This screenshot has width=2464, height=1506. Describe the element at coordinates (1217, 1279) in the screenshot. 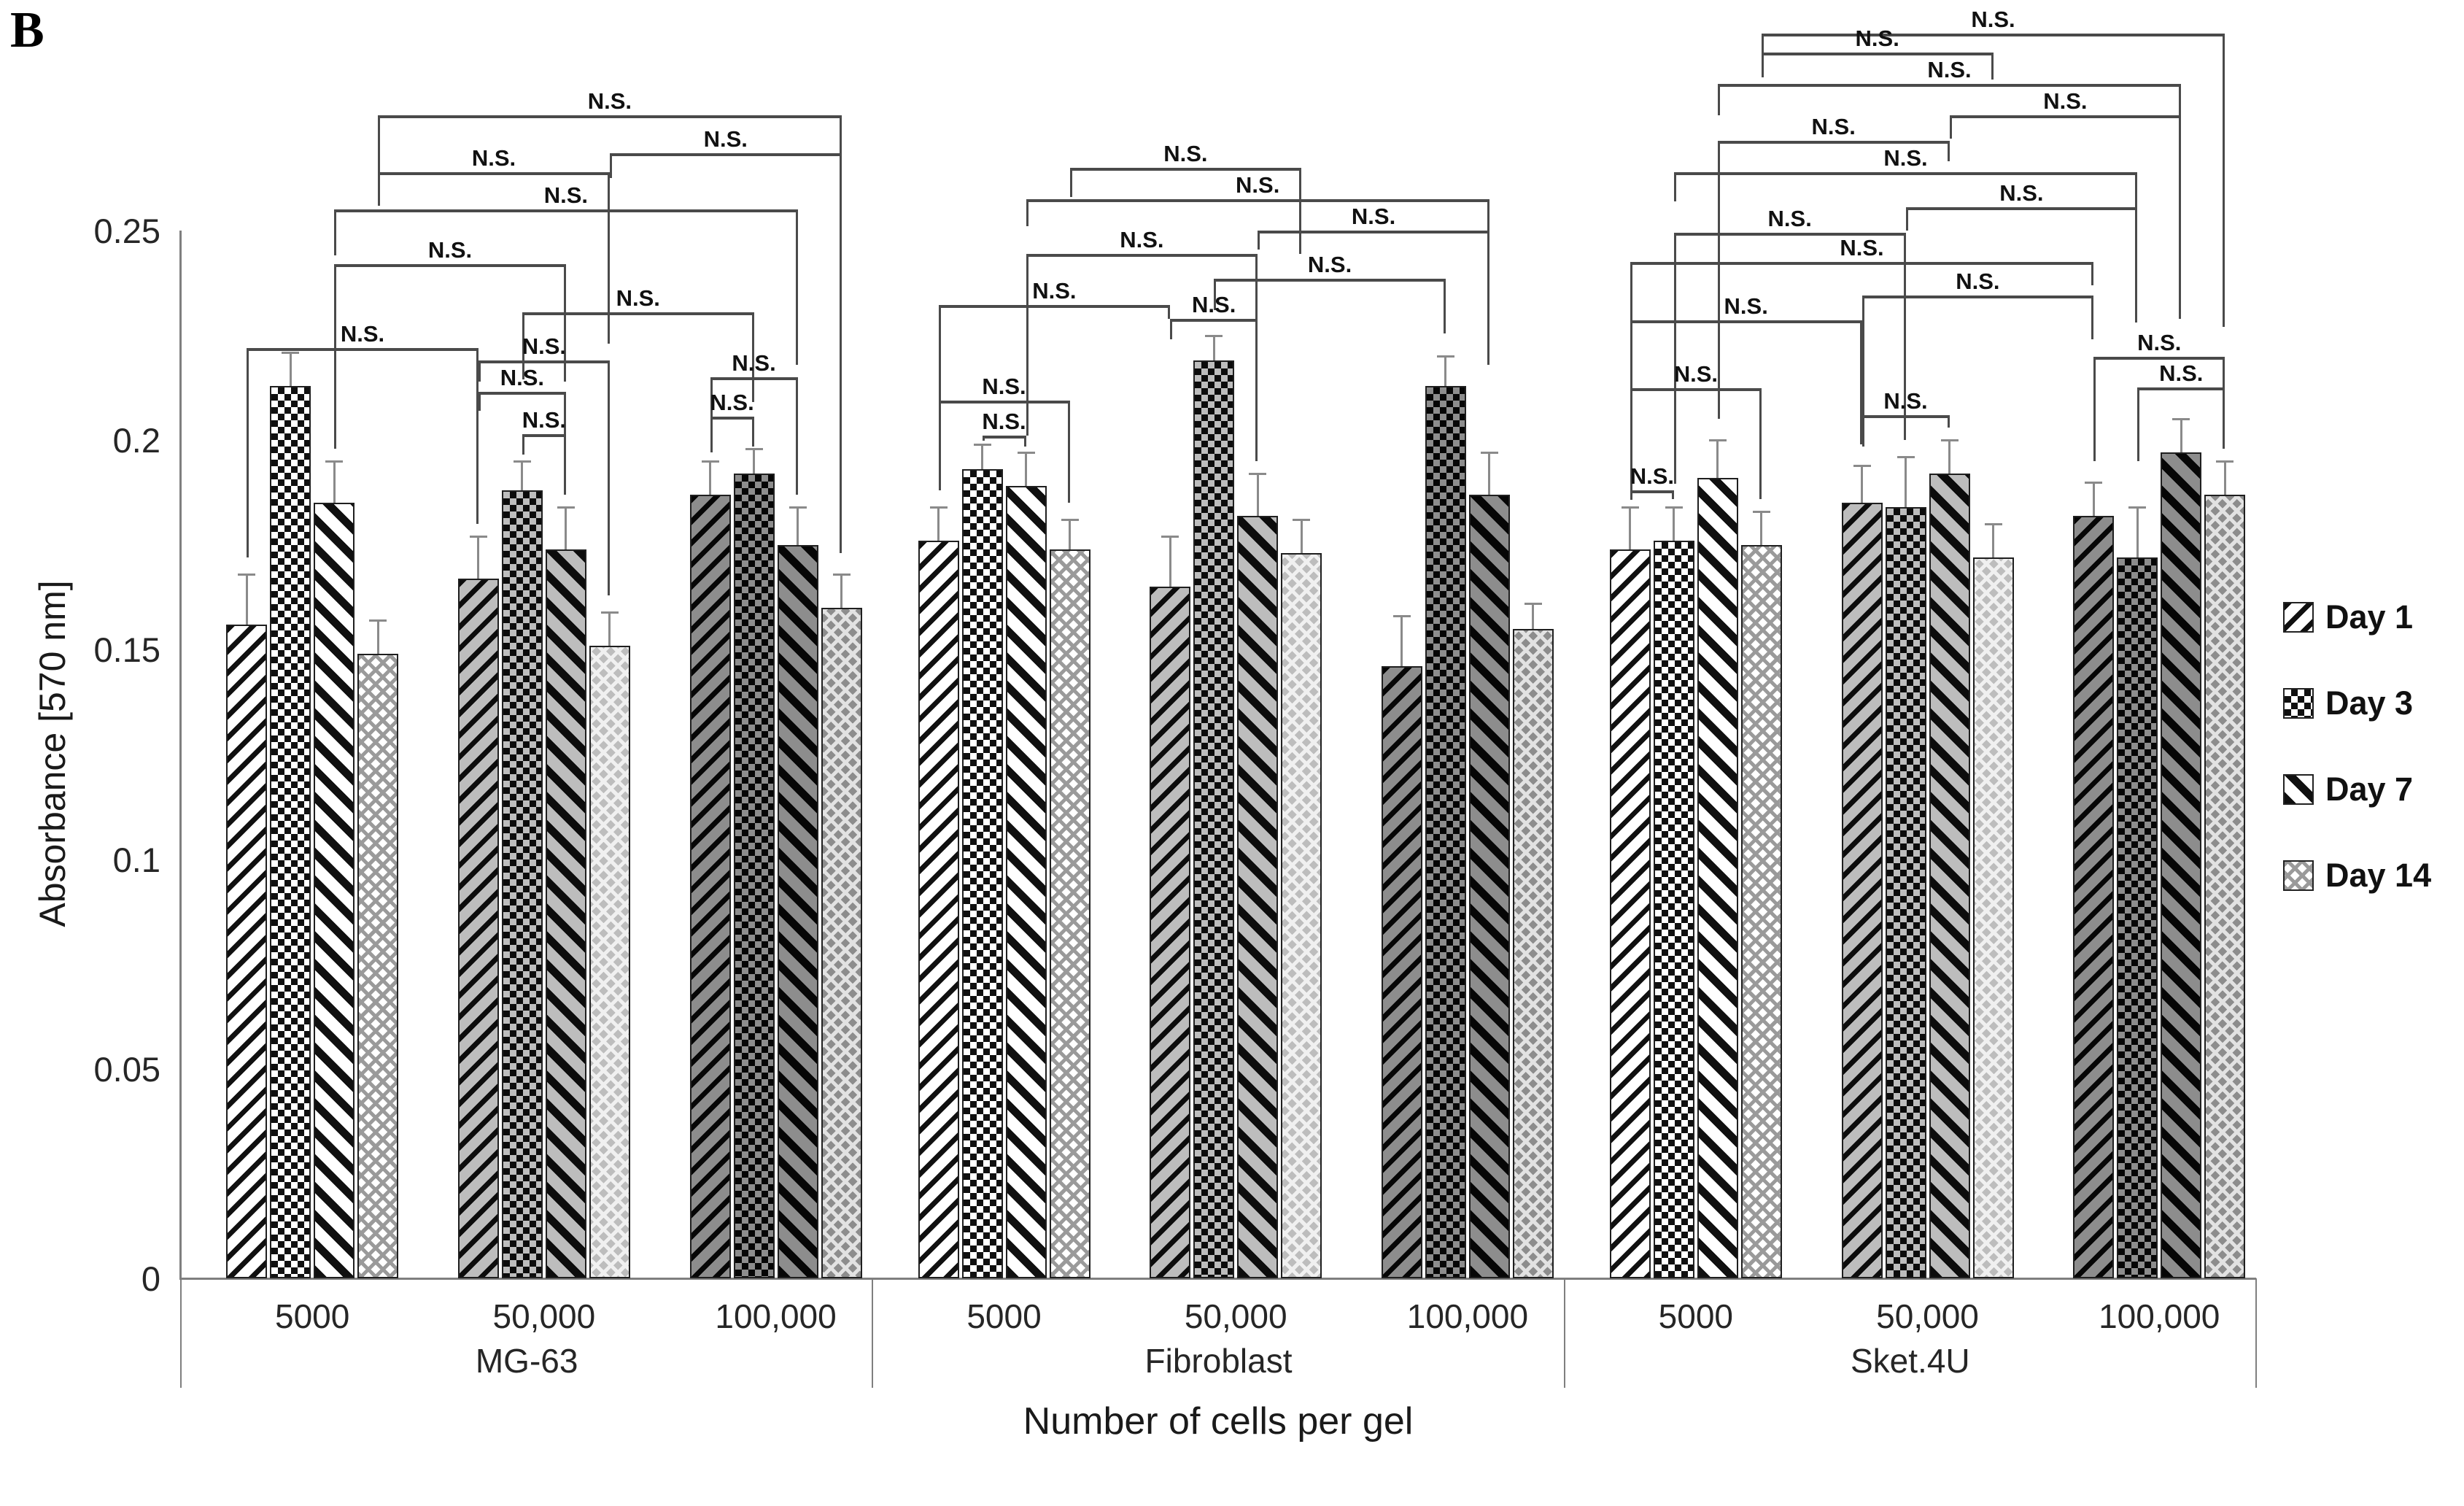

I see `x-axis-line` at that location.